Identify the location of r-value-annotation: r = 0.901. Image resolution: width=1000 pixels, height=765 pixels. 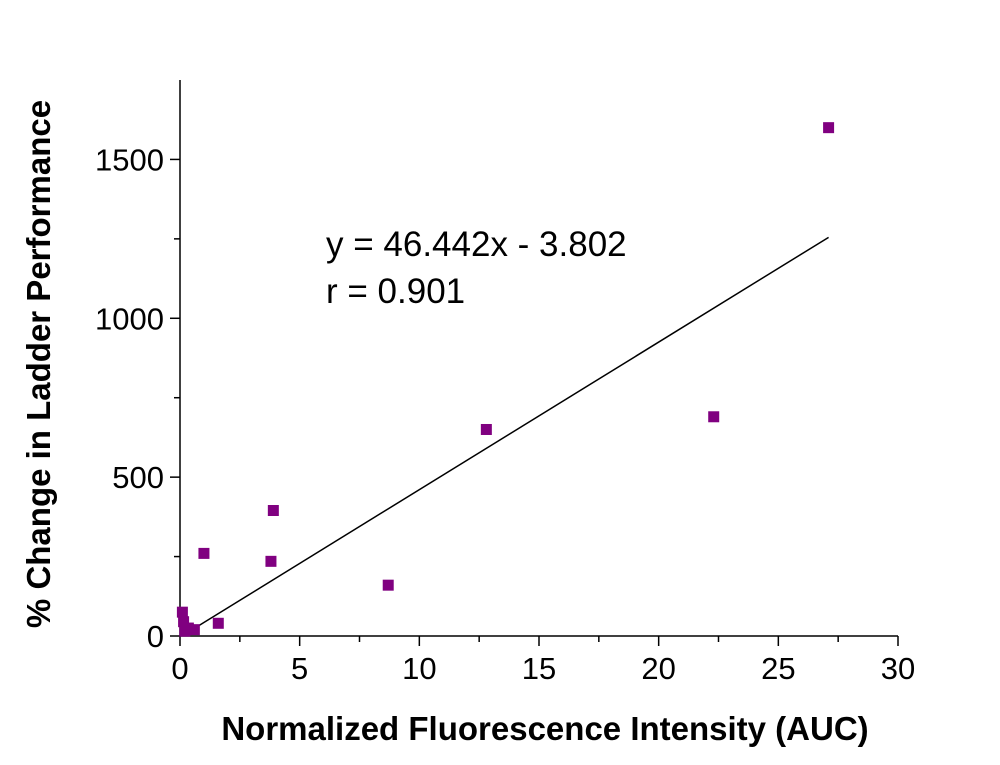
(395, 291).